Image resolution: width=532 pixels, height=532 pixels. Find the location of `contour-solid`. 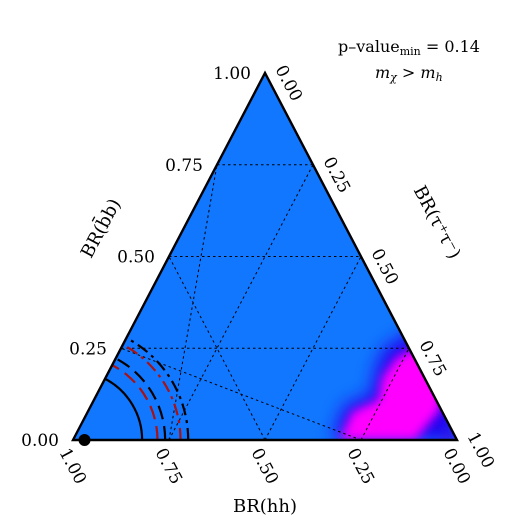

contour-solid is located at coordinates (124, 409).